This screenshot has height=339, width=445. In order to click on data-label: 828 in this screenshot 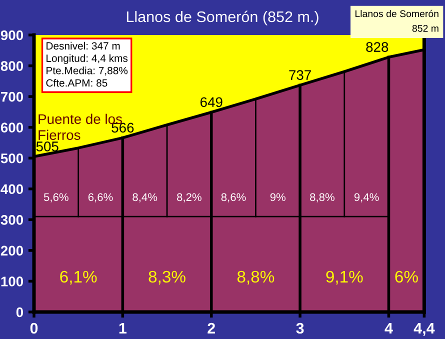, I will do `click(377, 47)`.